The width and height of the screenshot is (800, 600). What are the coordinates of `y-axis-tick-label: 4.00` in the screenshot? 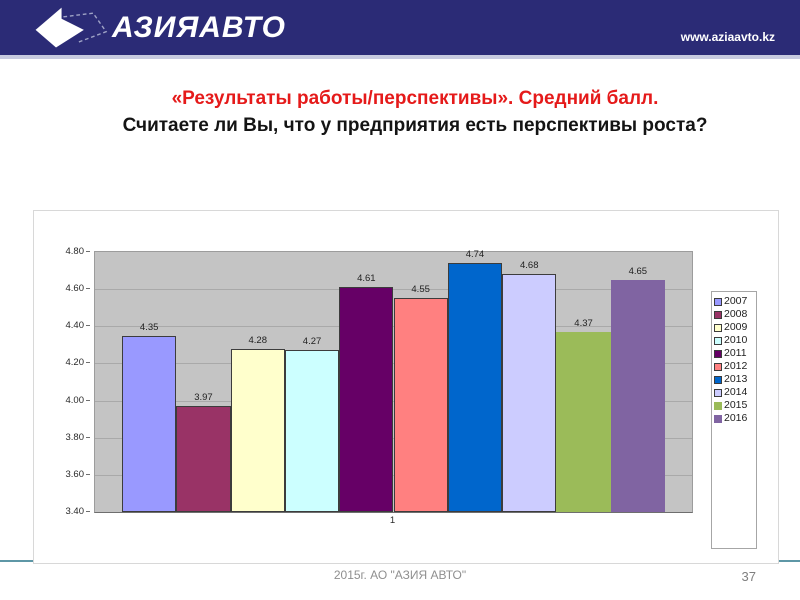 It's located at (75, 400).